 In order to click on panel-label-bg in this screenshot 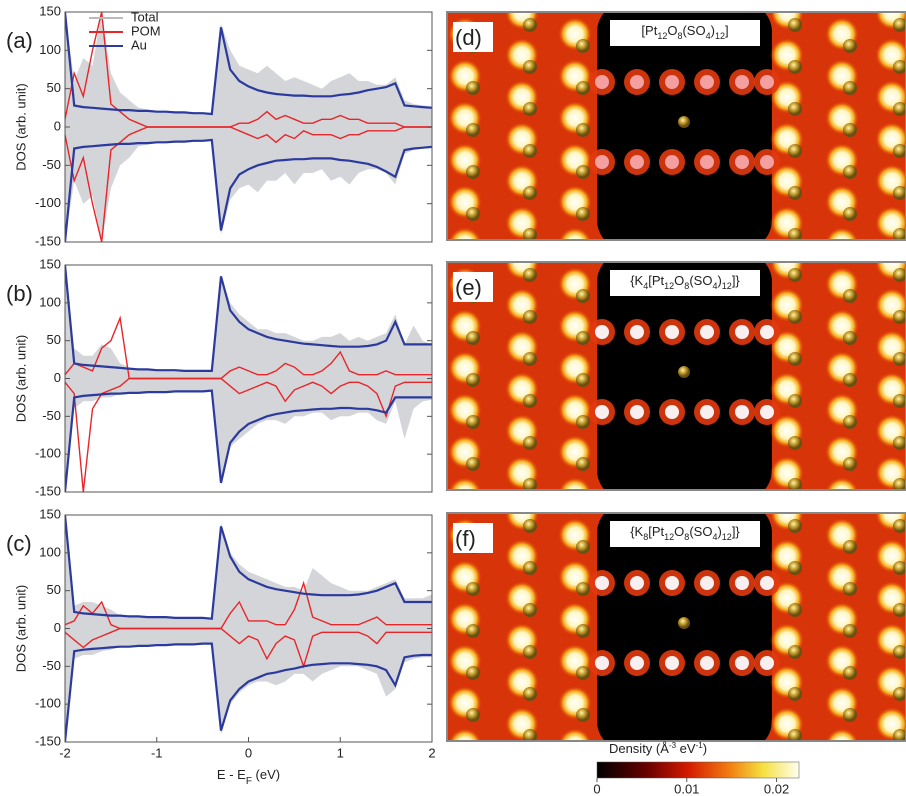, I will do `click(473, 37)`.